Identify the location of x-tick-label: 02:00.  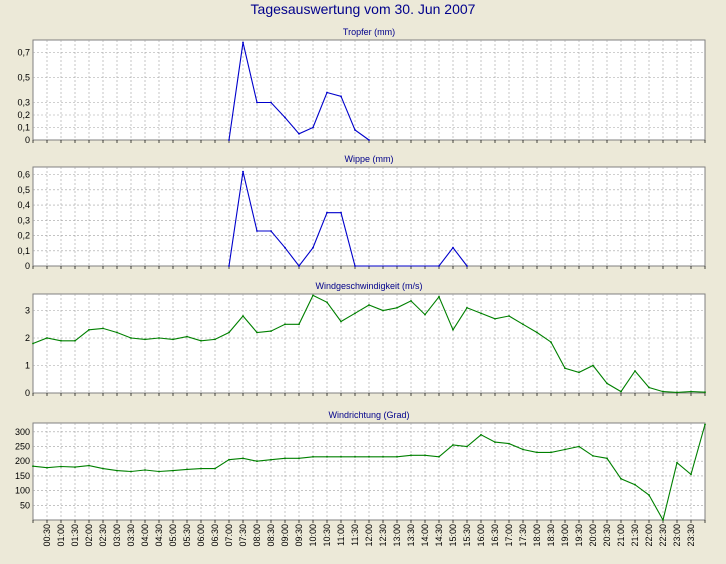
(89, 535).